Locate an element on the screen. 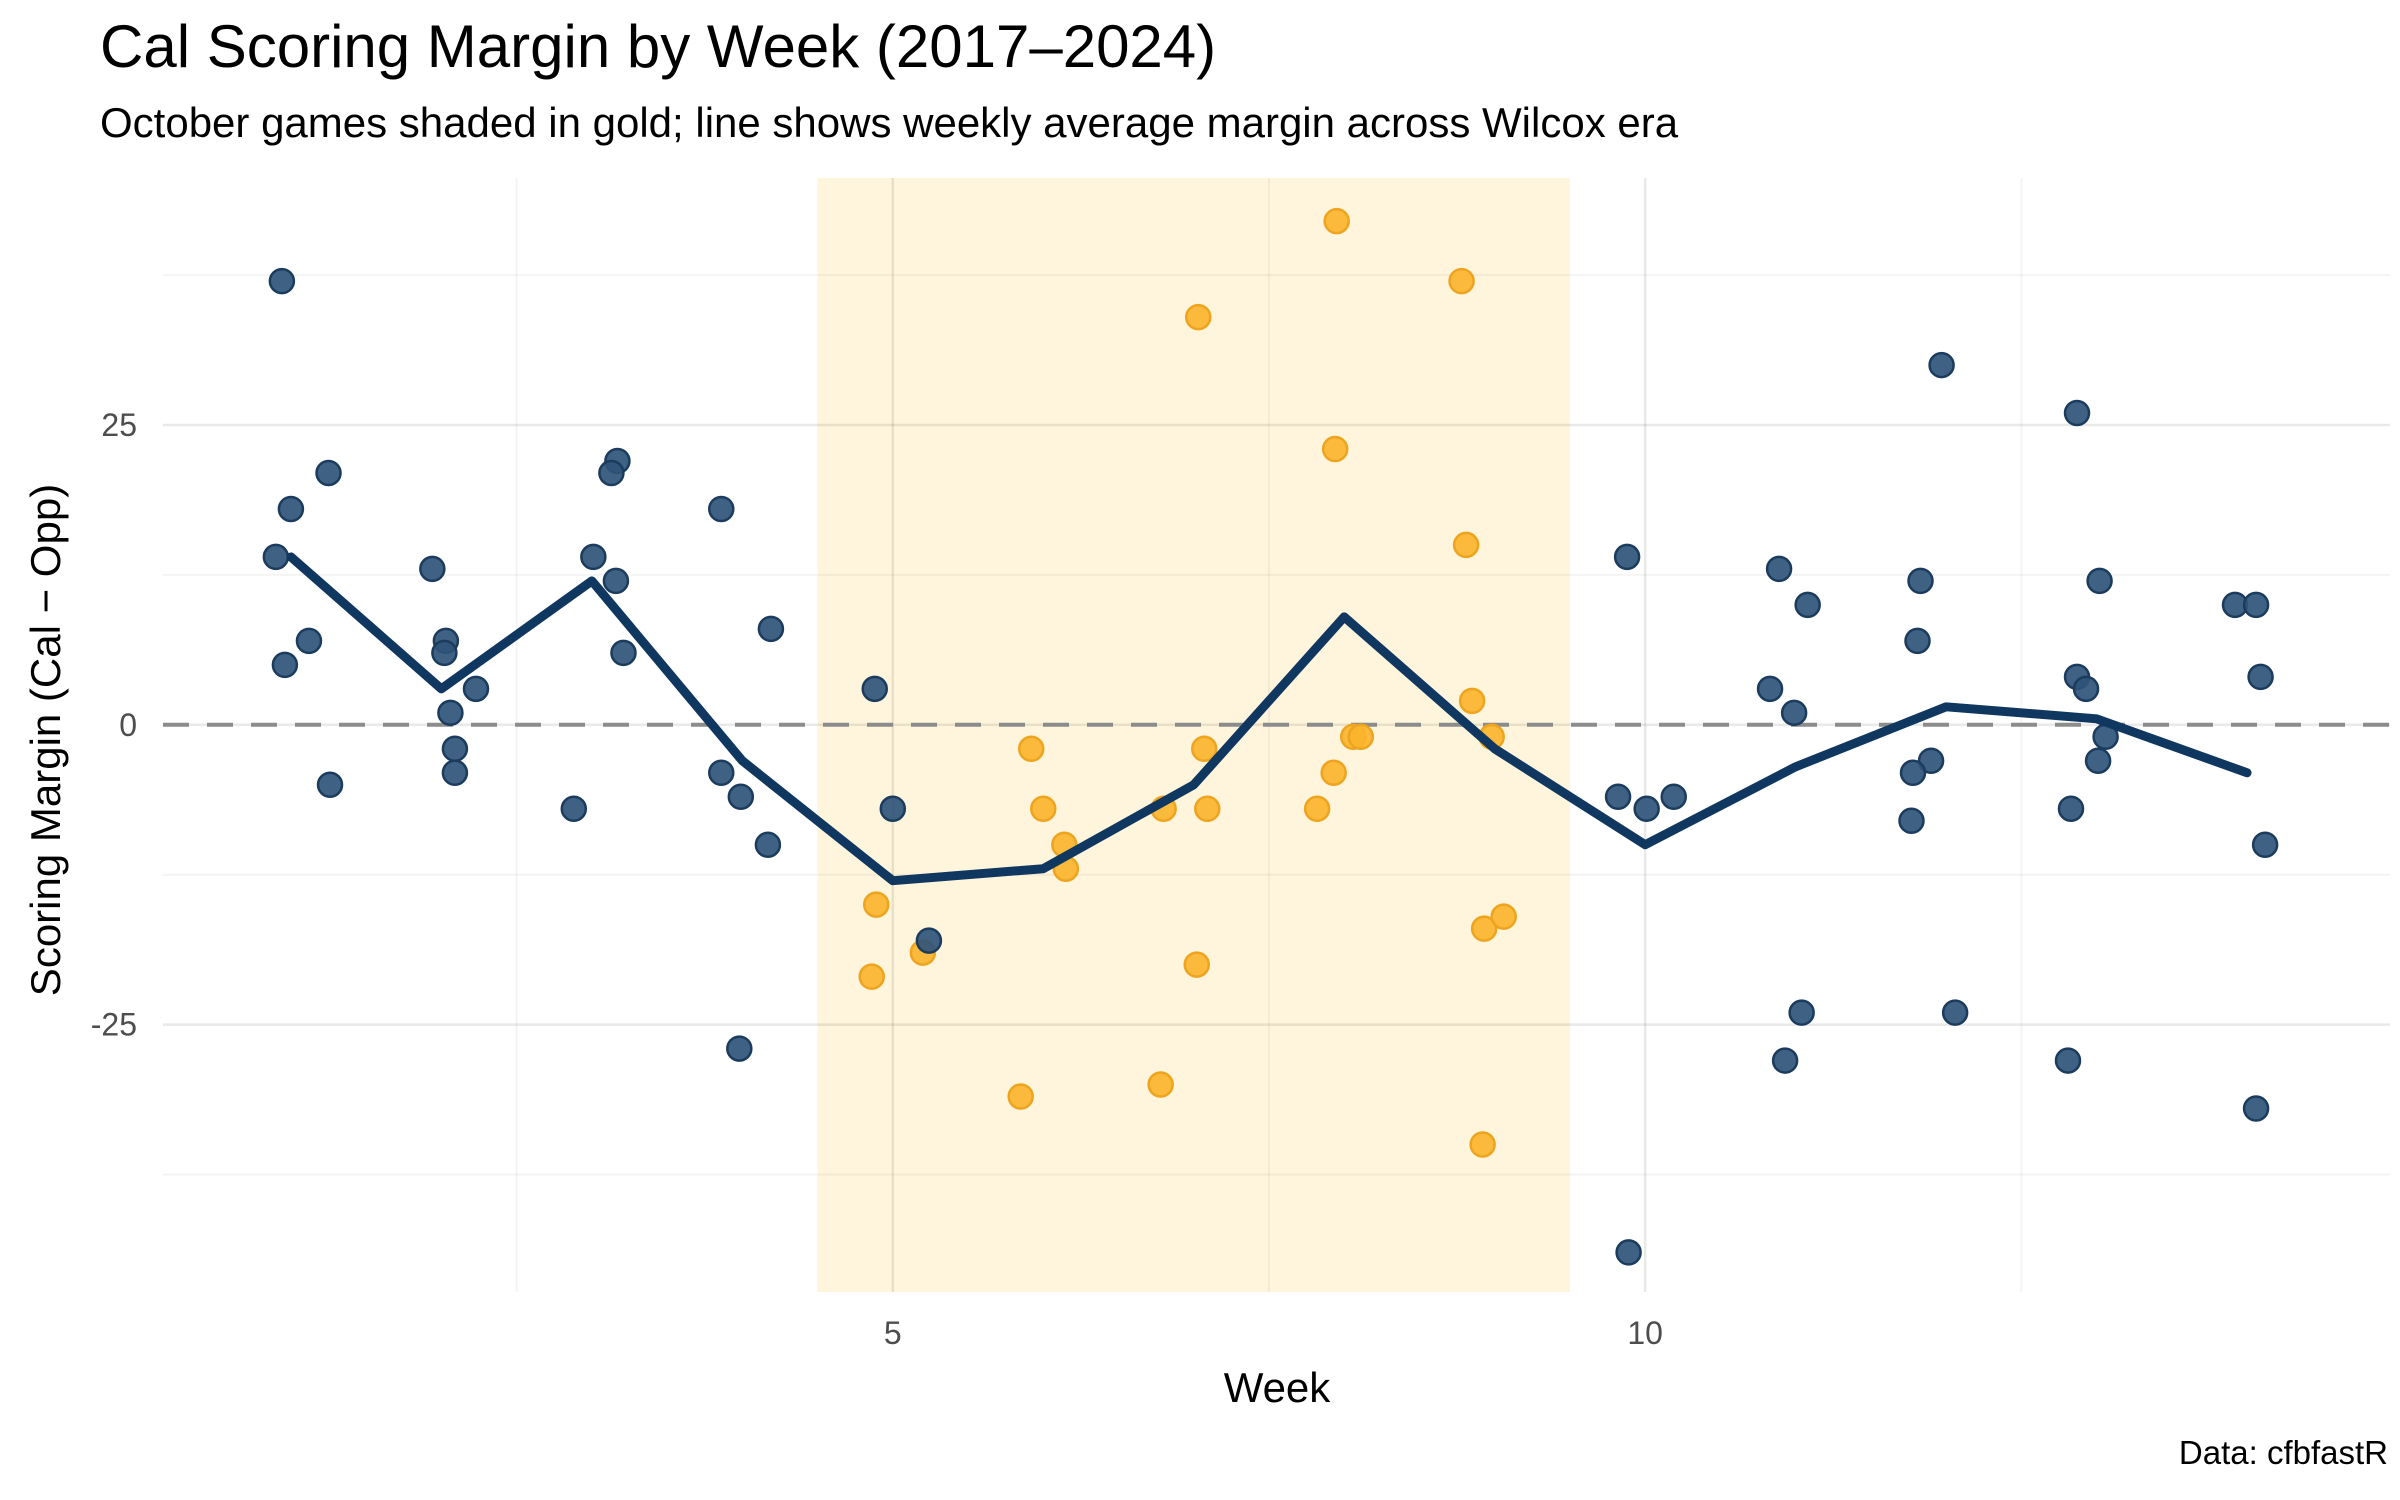 This screenshot has width=2400, height=1500. y-tick-label: -25 is located at coordinates (114, 1025).